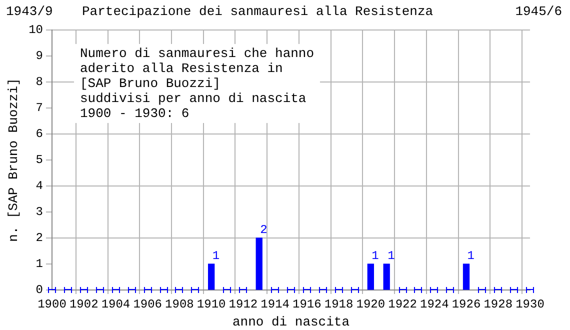 The image size is (570, 330). I want to click on x-tick-label: 1916, so click(307, 304).